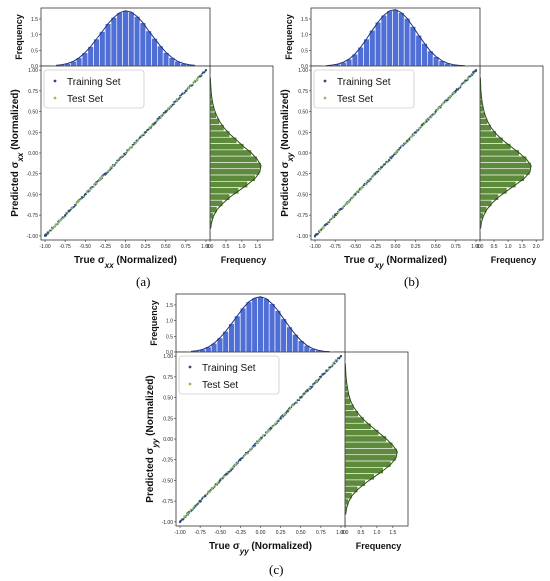  I want to click on right-hist-kde-line, so click(505, 153).